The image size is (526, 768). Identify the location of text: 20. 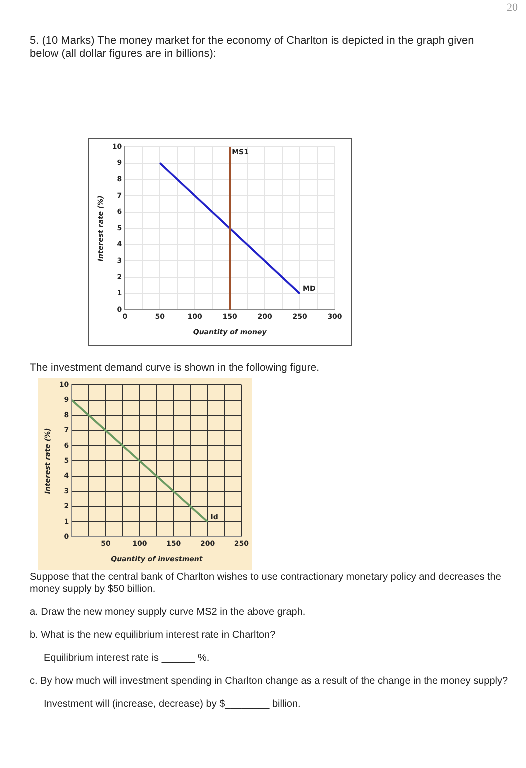
(512, 8).